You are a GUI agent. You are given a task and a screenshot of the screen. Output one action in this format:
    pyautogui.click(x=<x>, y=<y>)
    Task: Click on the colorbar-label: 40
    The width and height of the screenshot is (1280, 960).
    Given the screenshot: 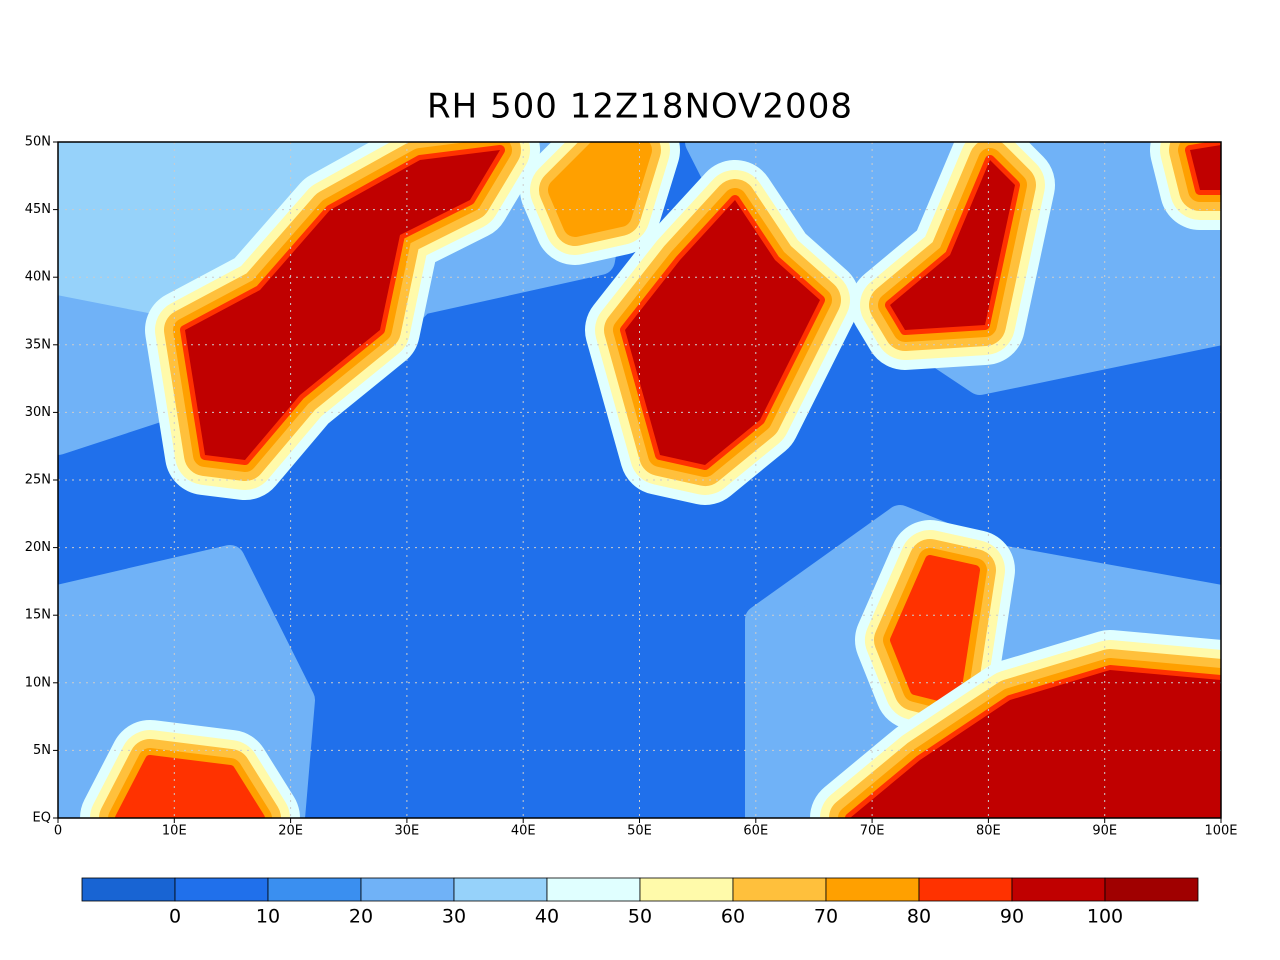 What is the action you would take?
    pyautogui.click(x=547, y=917)
    